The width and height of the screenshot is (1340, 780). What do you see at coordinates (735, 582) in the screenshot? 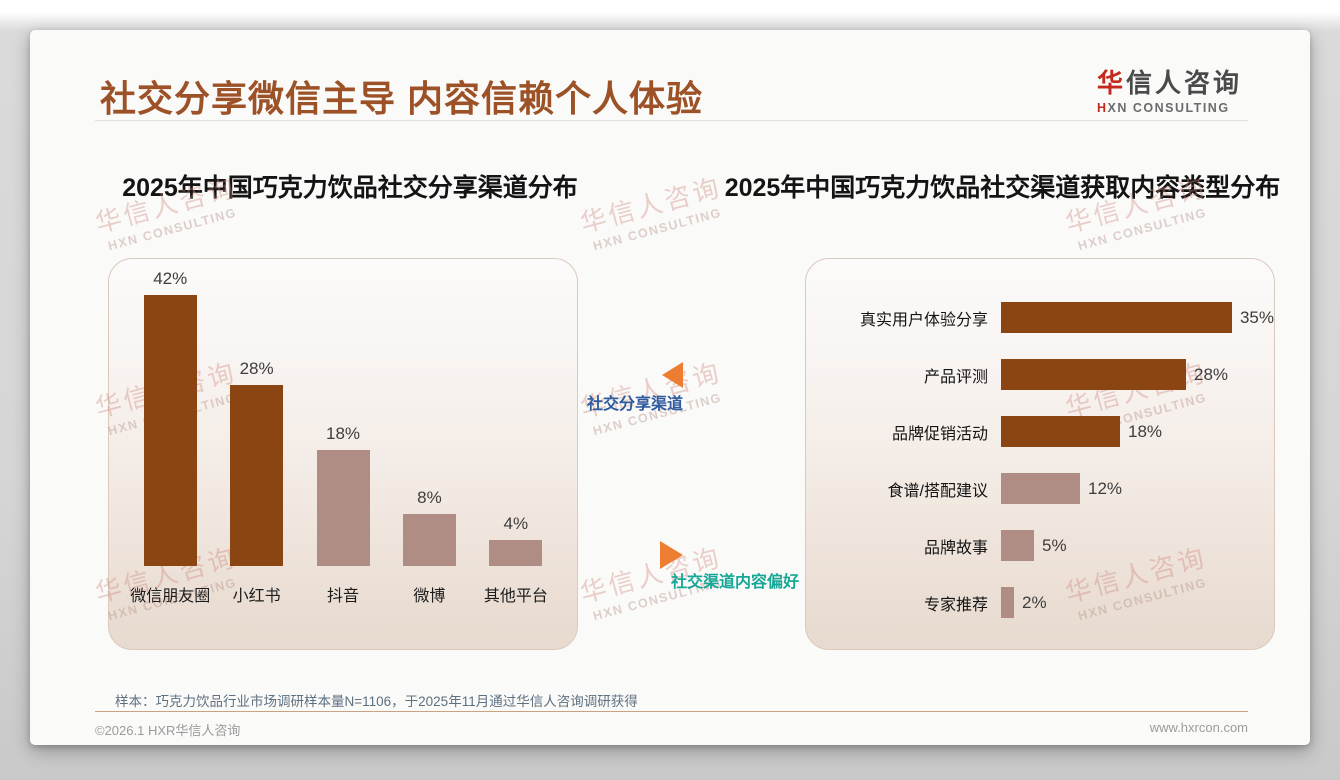
I see `content-preference-annotation: 社交渠道内容偏好` at bounding box center [735, 582].